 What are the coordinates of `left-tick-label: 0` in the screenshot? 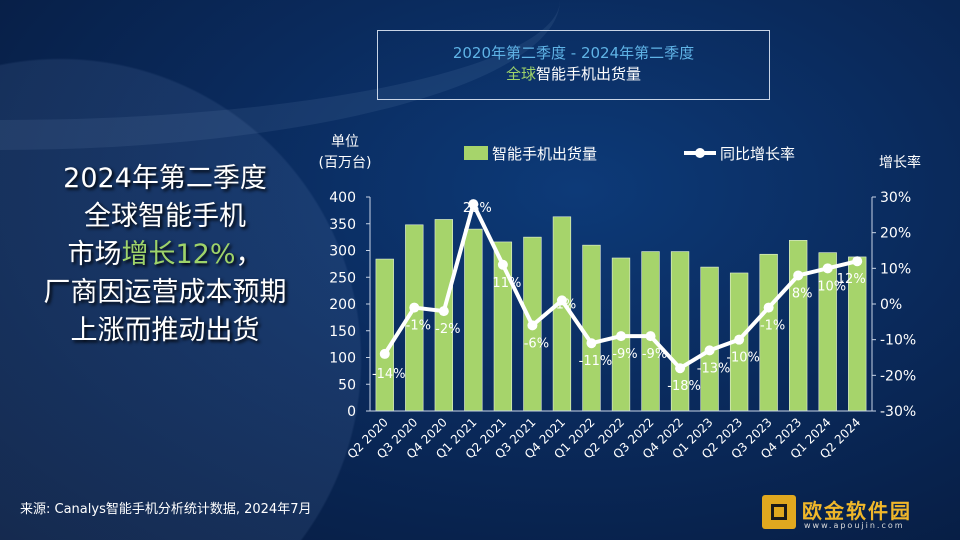 It's located at (351, 412).